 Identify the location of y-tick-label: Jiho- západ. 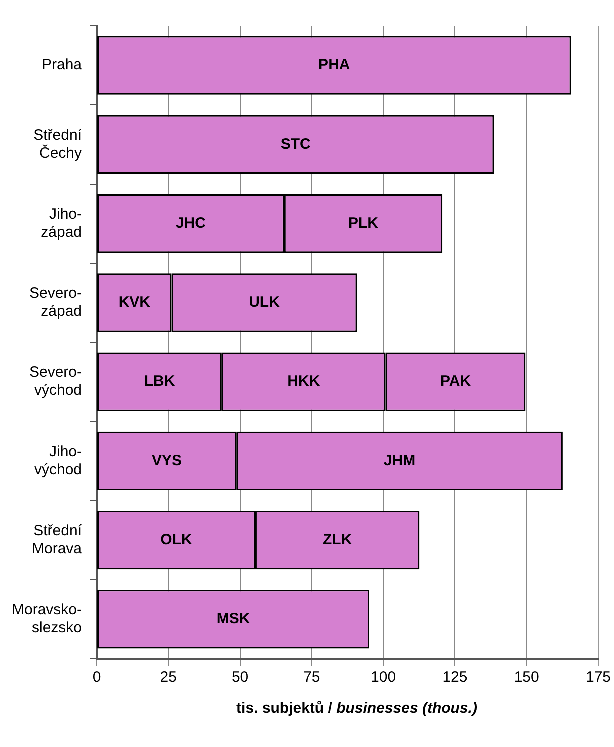
(61, 223).